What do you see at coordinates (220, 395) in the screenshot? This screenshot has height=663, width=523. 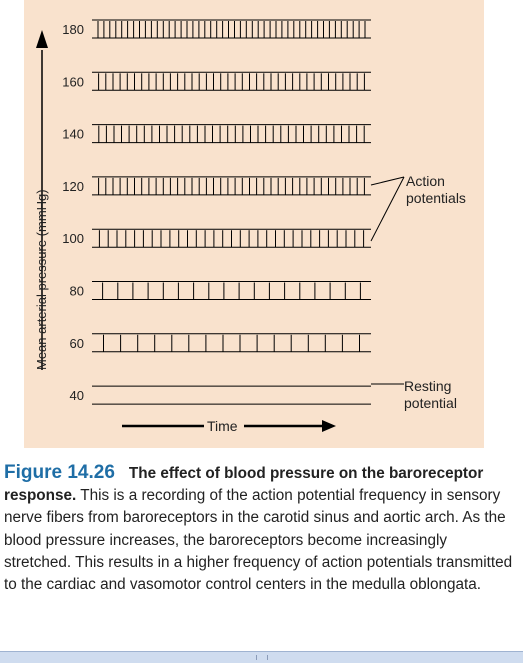 I see `trace-40: 40` at bounding box center [220, 395].